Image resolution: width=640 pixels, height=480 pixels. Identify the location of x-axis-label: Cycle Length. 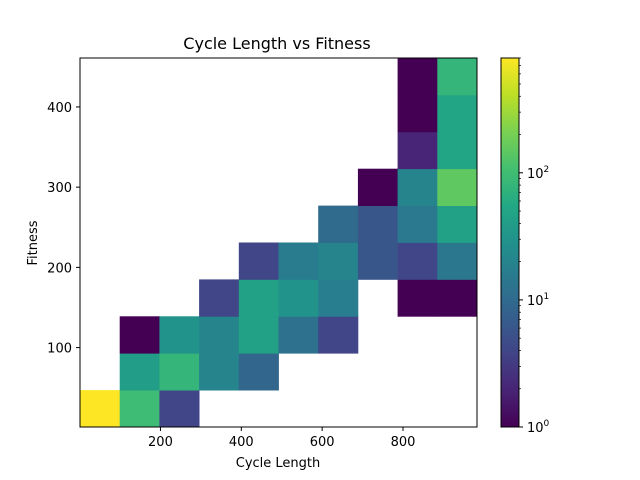
(278, 463).